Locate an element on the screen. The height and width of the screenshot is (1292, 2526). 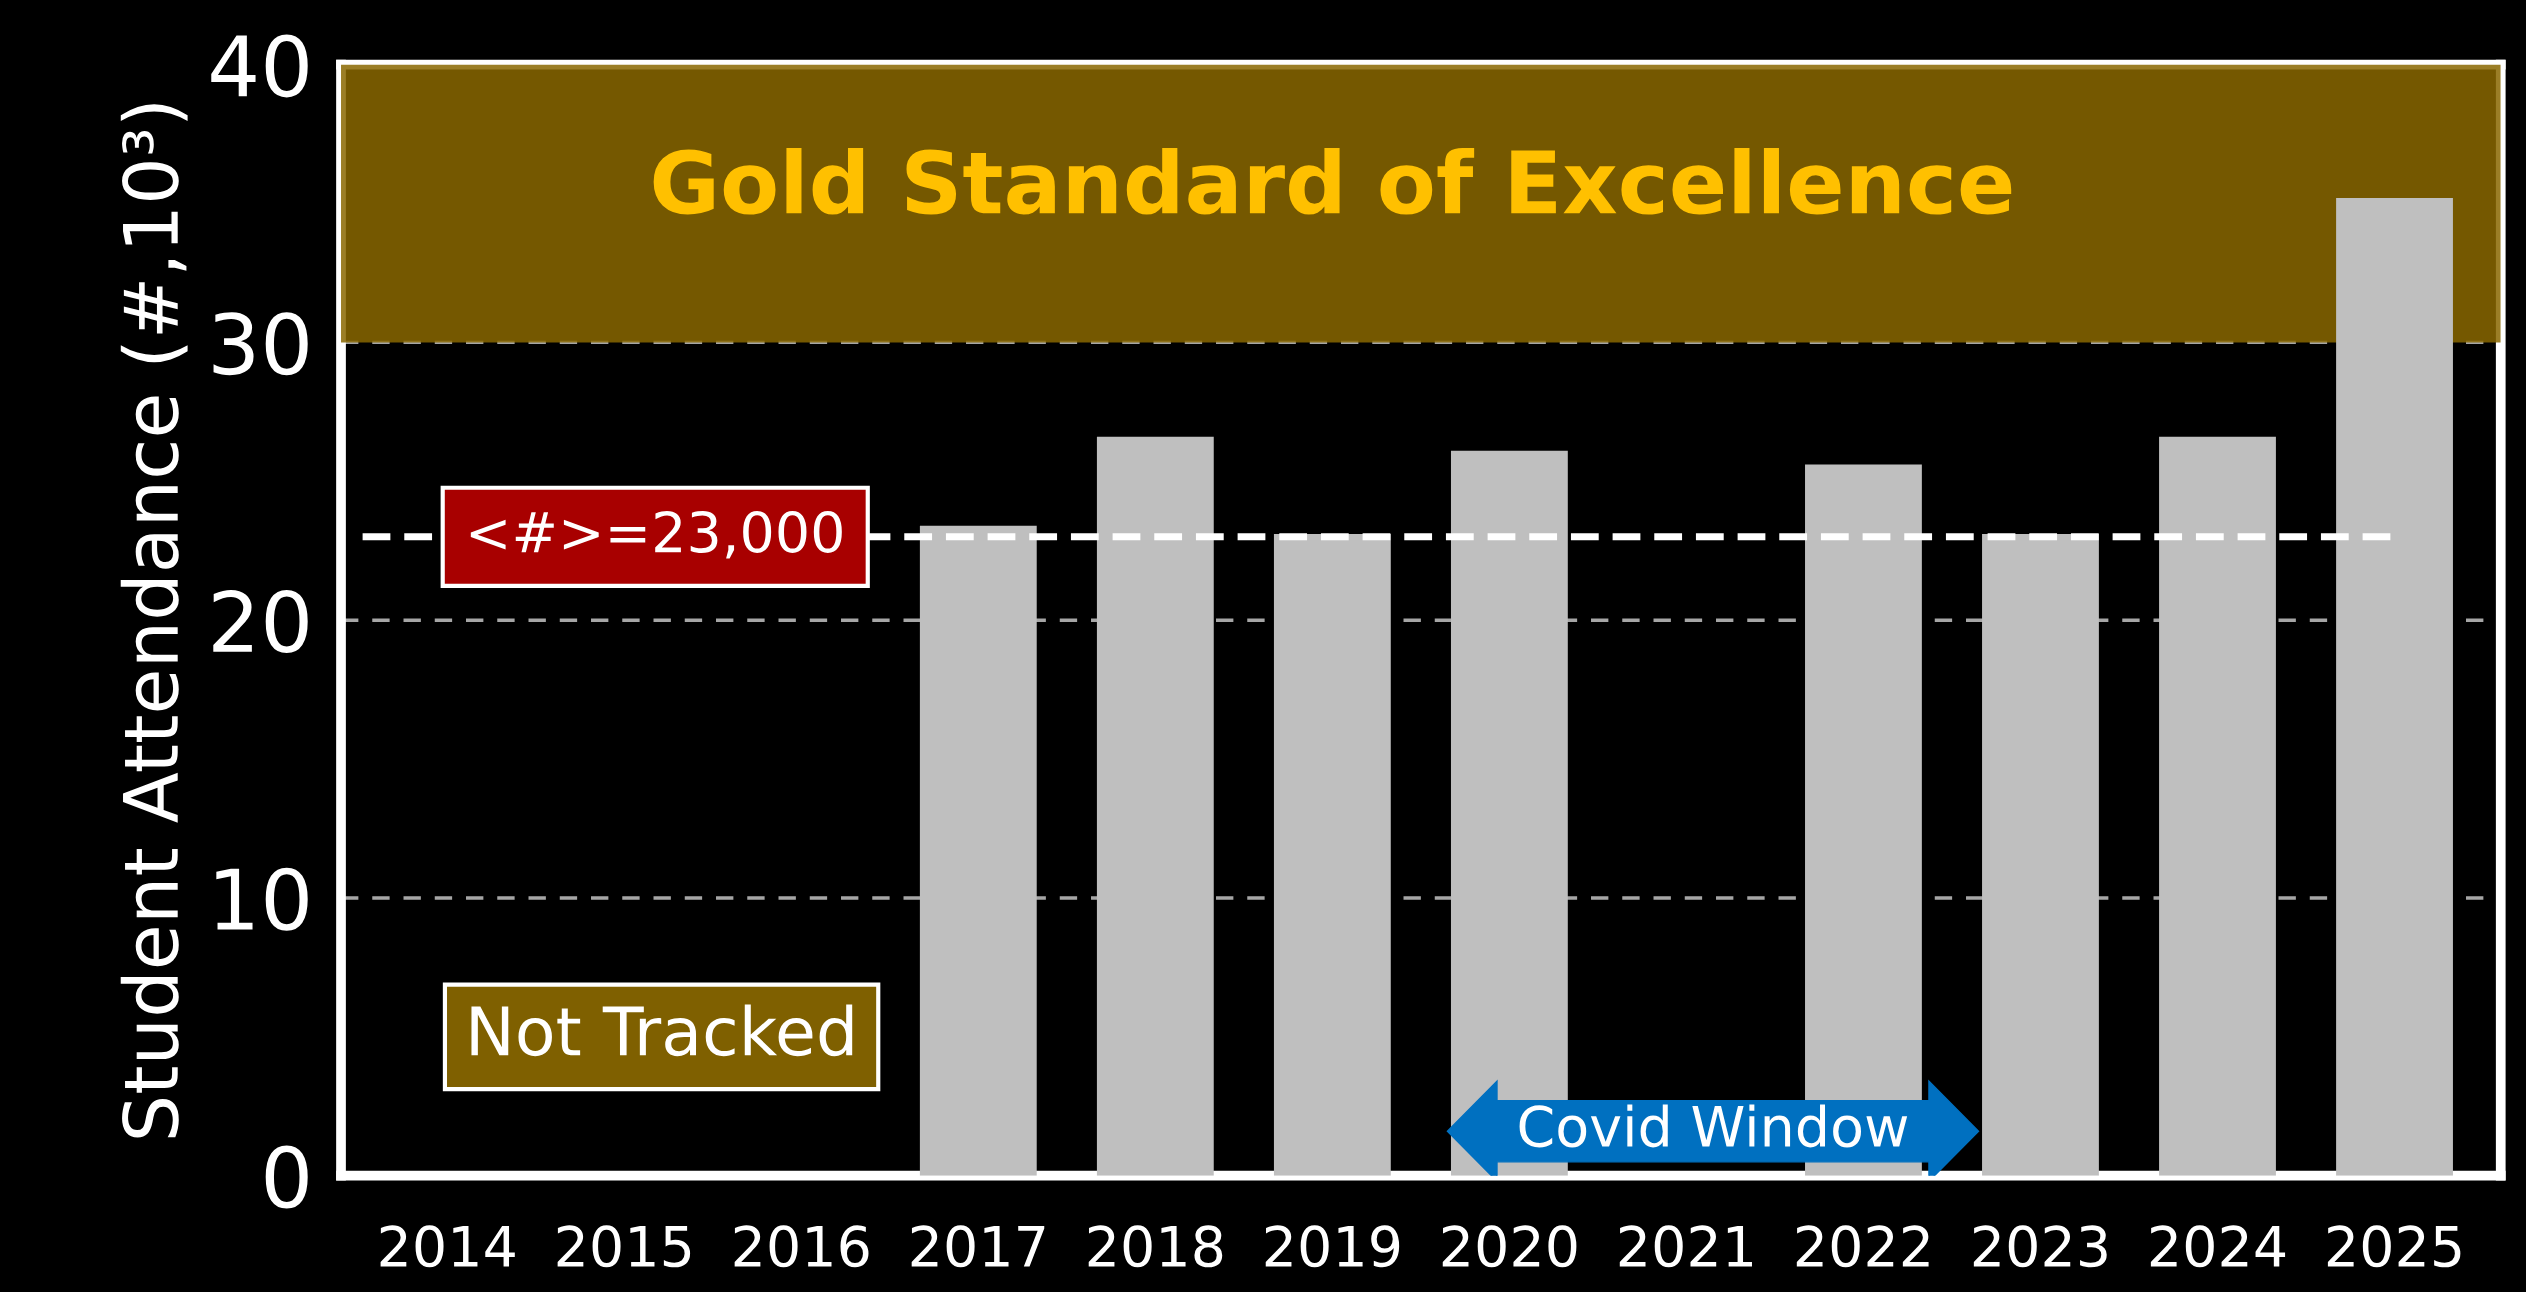
x-tick-label: 2014 is located at coordinates (447, 1246).